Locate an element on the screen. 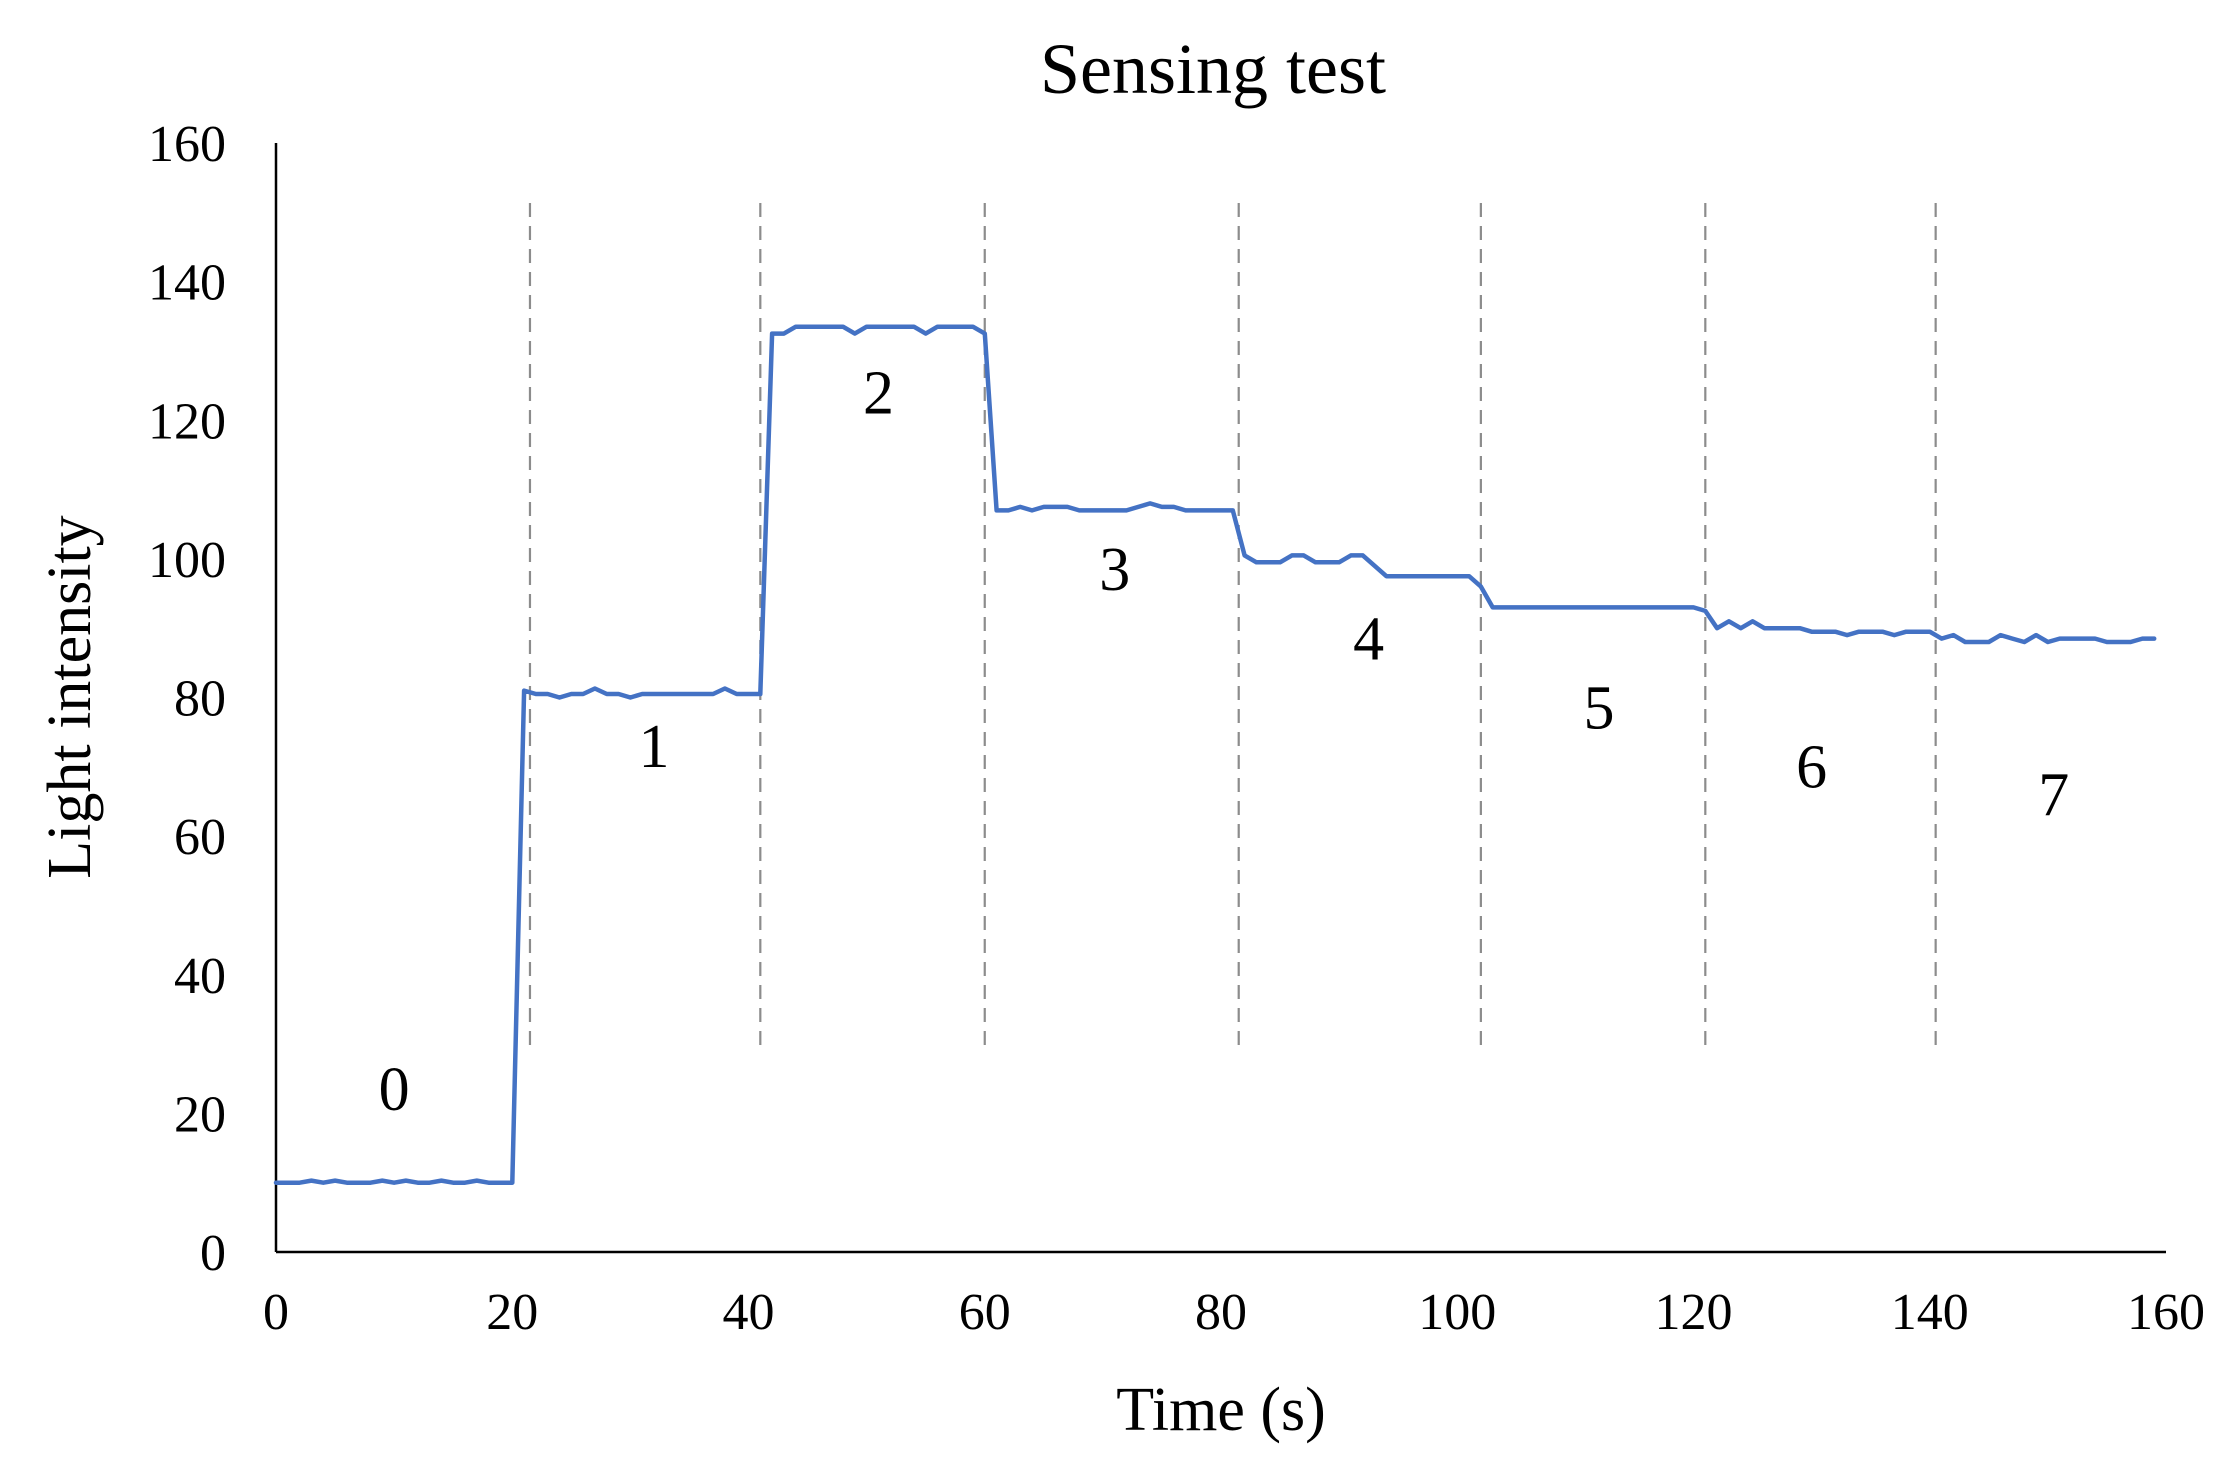 This screenshot has width=2226, height=1475. y-tick-label: 160 is located at coordinates (187, 144).